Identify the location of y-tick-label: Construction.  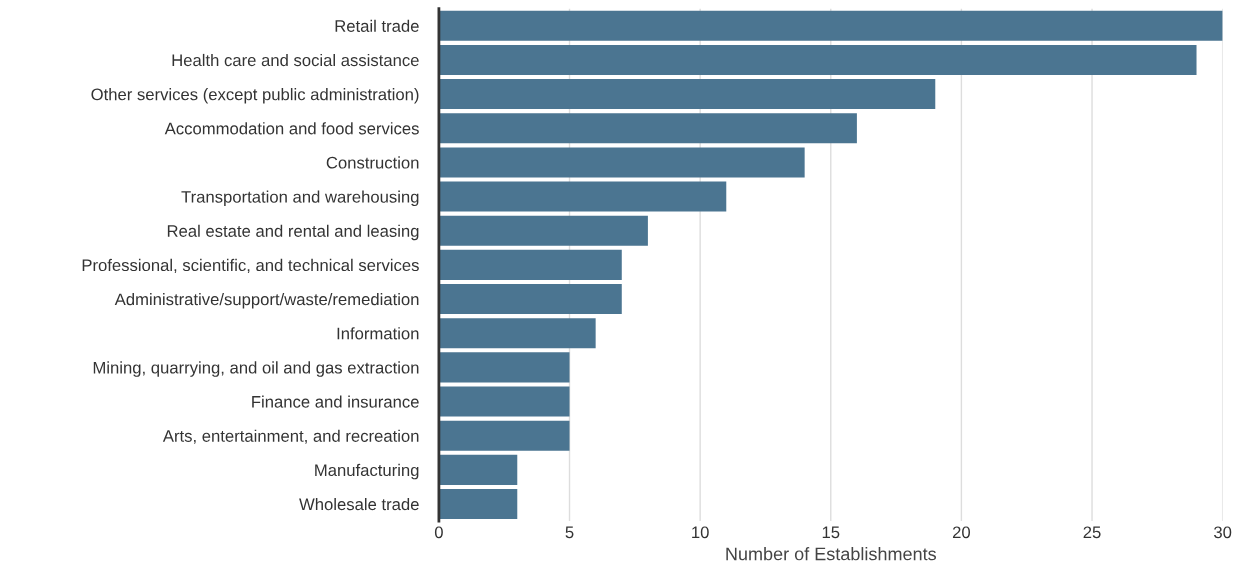
(372, 162).